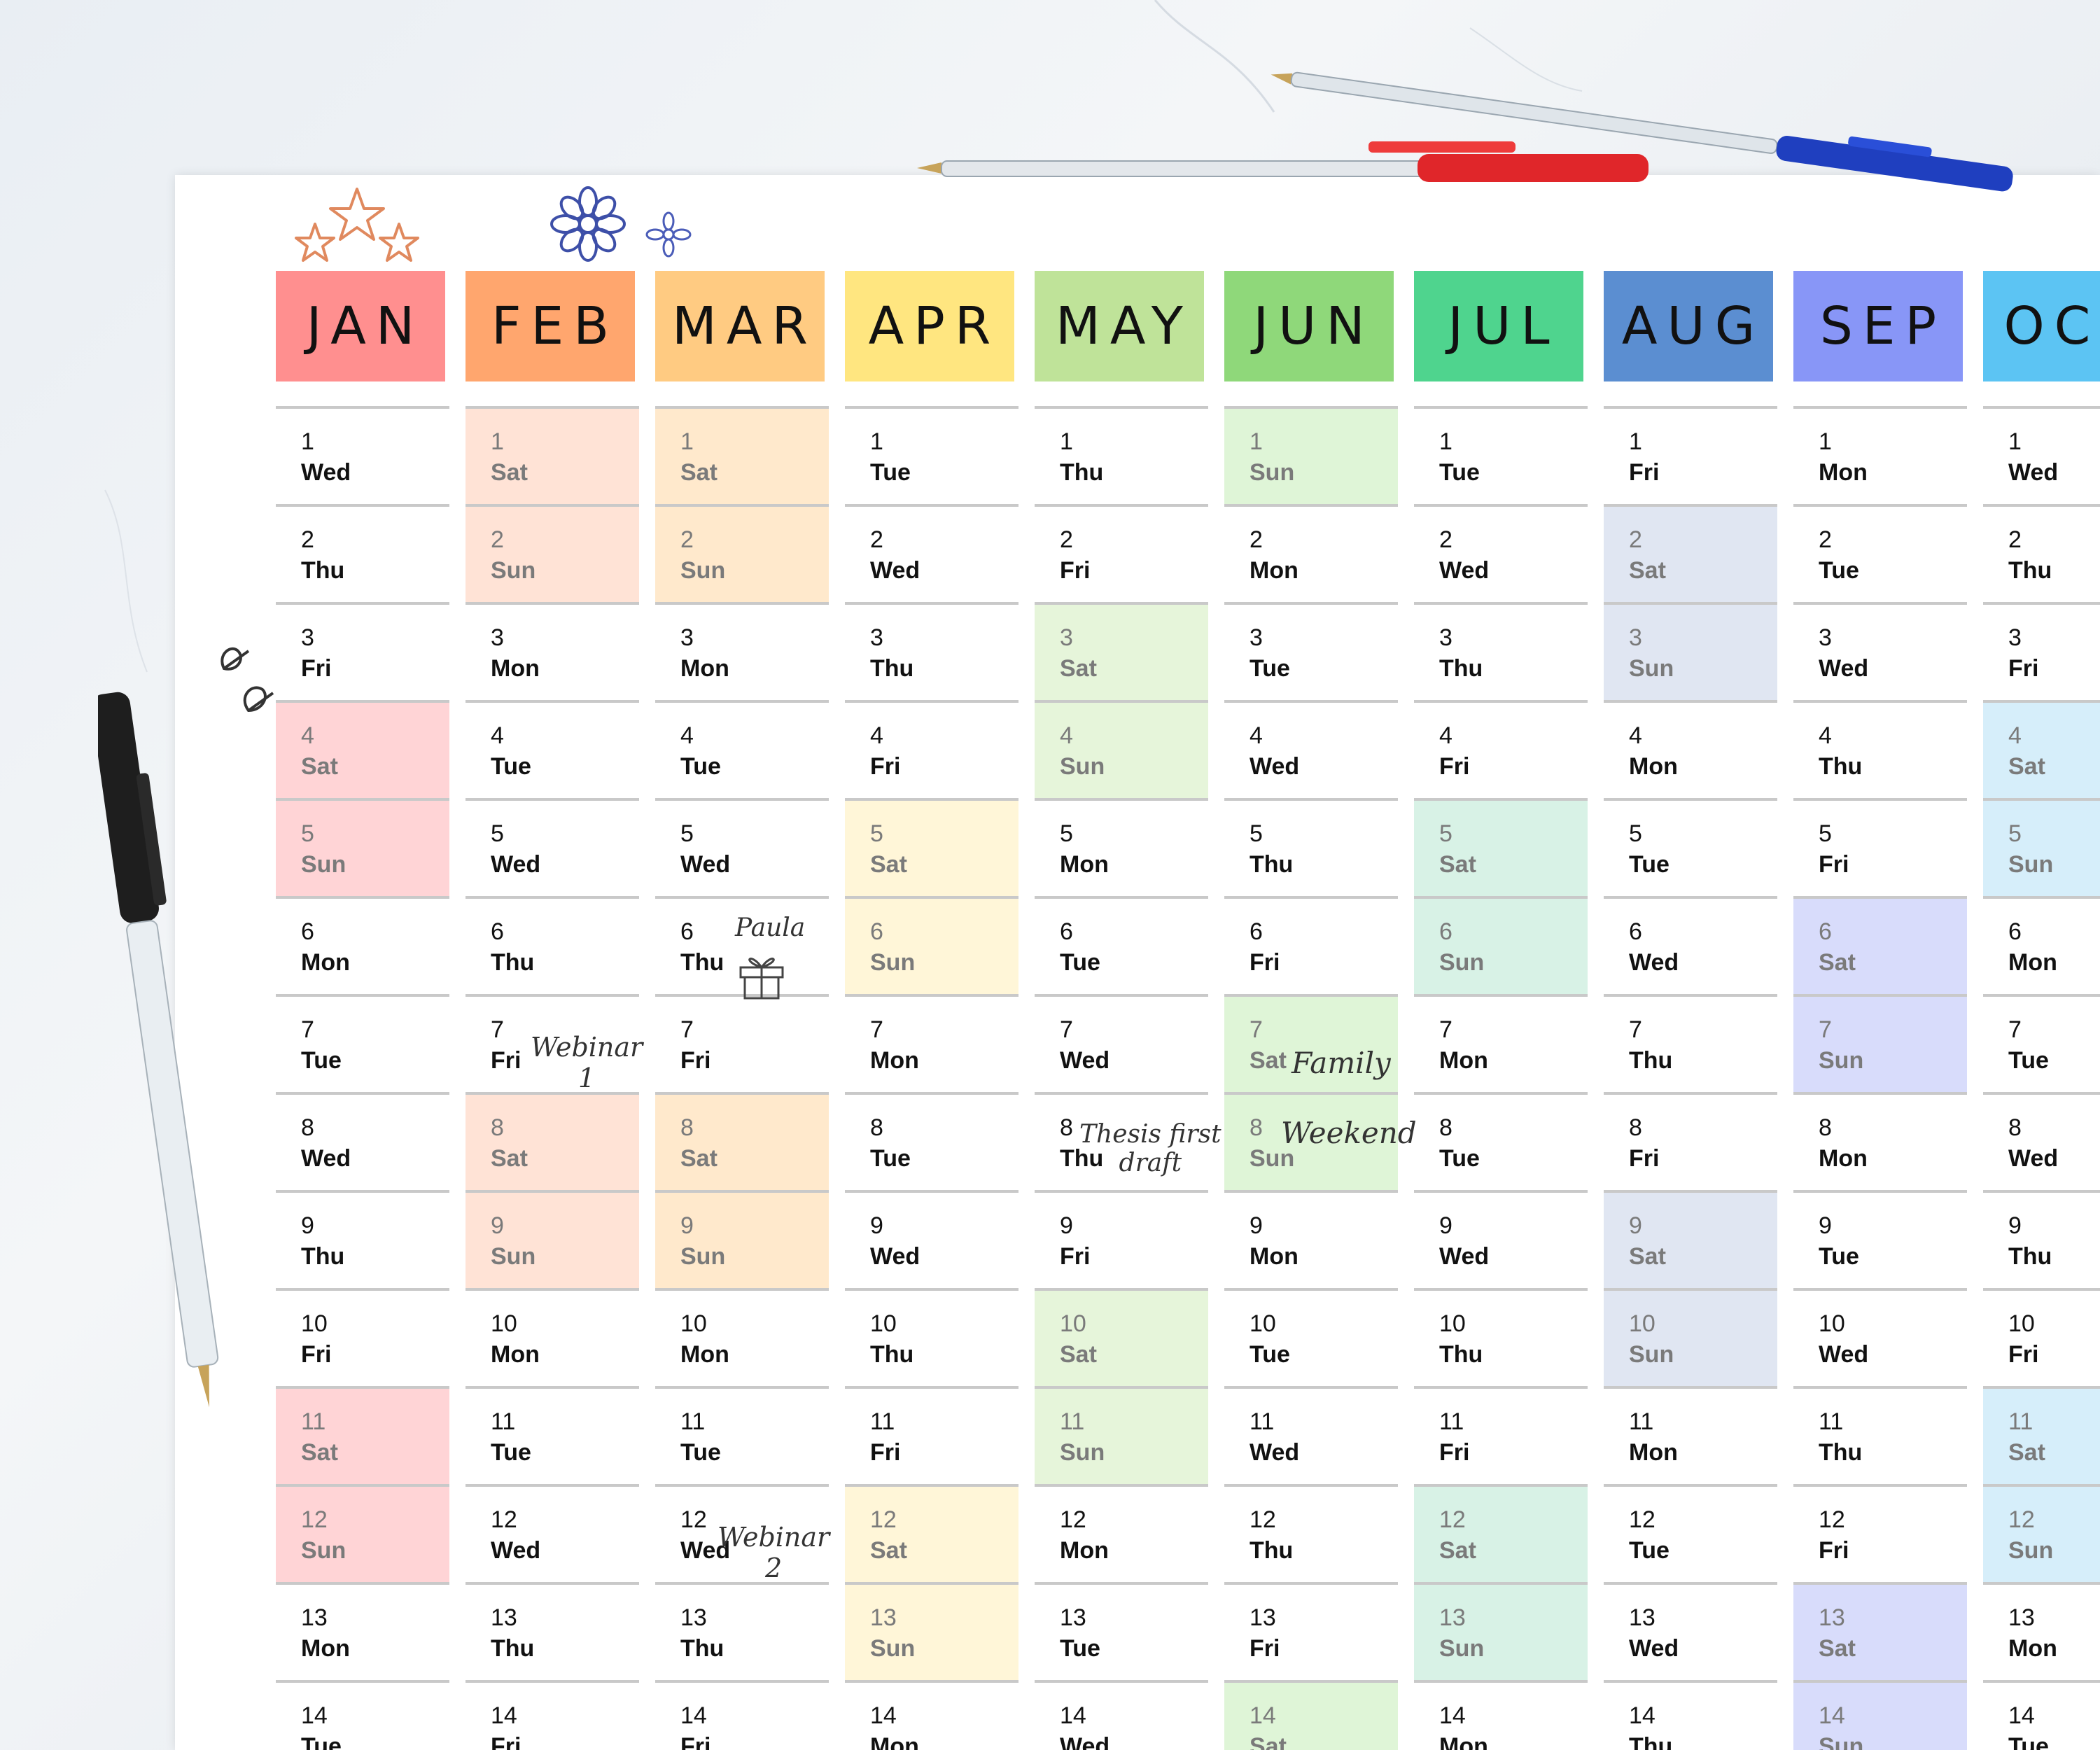 This screenshot has height=1750, width=2100. I want to click on day-cell: 1 Tue, so click(931, 455).